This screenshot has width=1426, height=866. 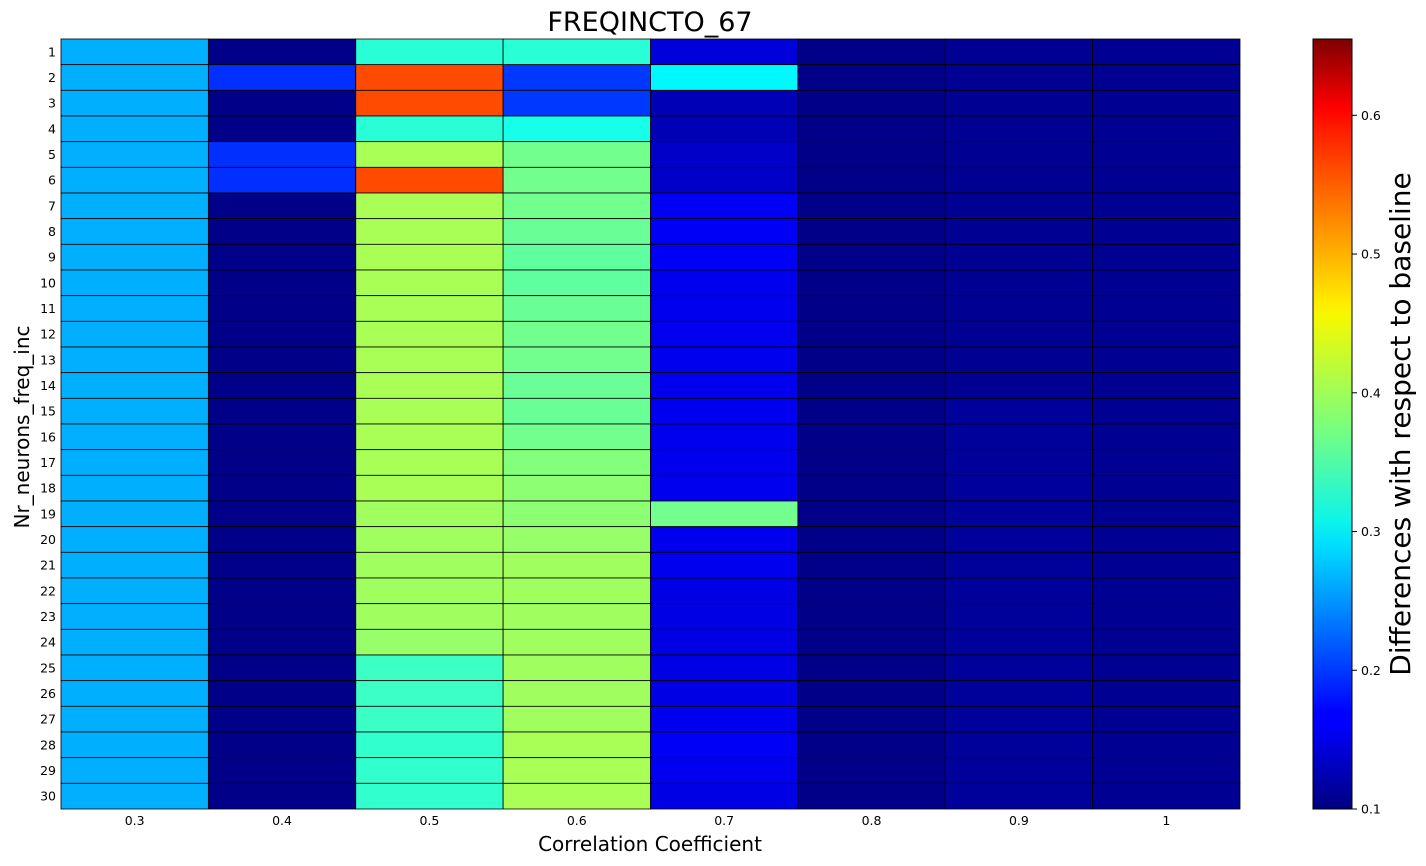 What do you see at coordinates (48, 359) in the screenshot?
I see `y-tick-label: 13` at bounding box center [48, 359].